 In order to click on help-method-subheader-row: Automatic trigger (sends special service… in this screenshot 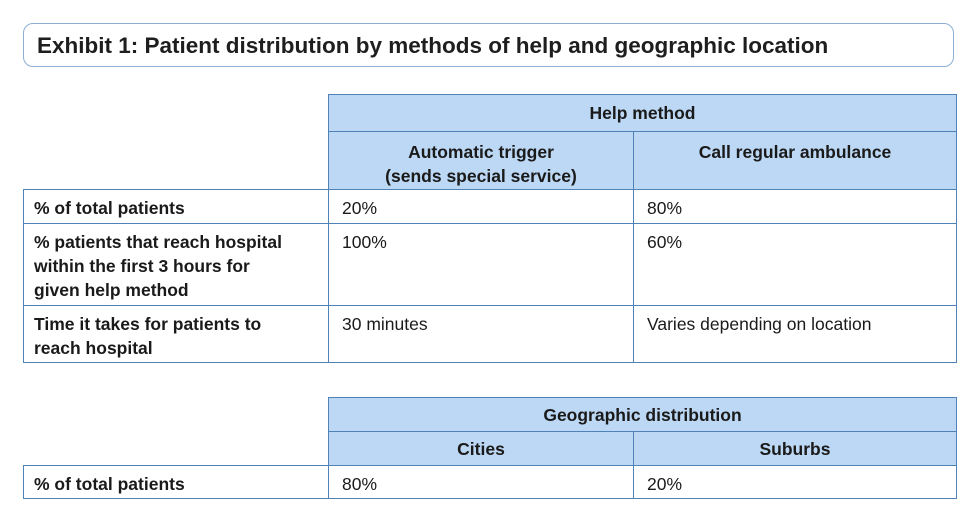, I will do `click(491, 160)`.